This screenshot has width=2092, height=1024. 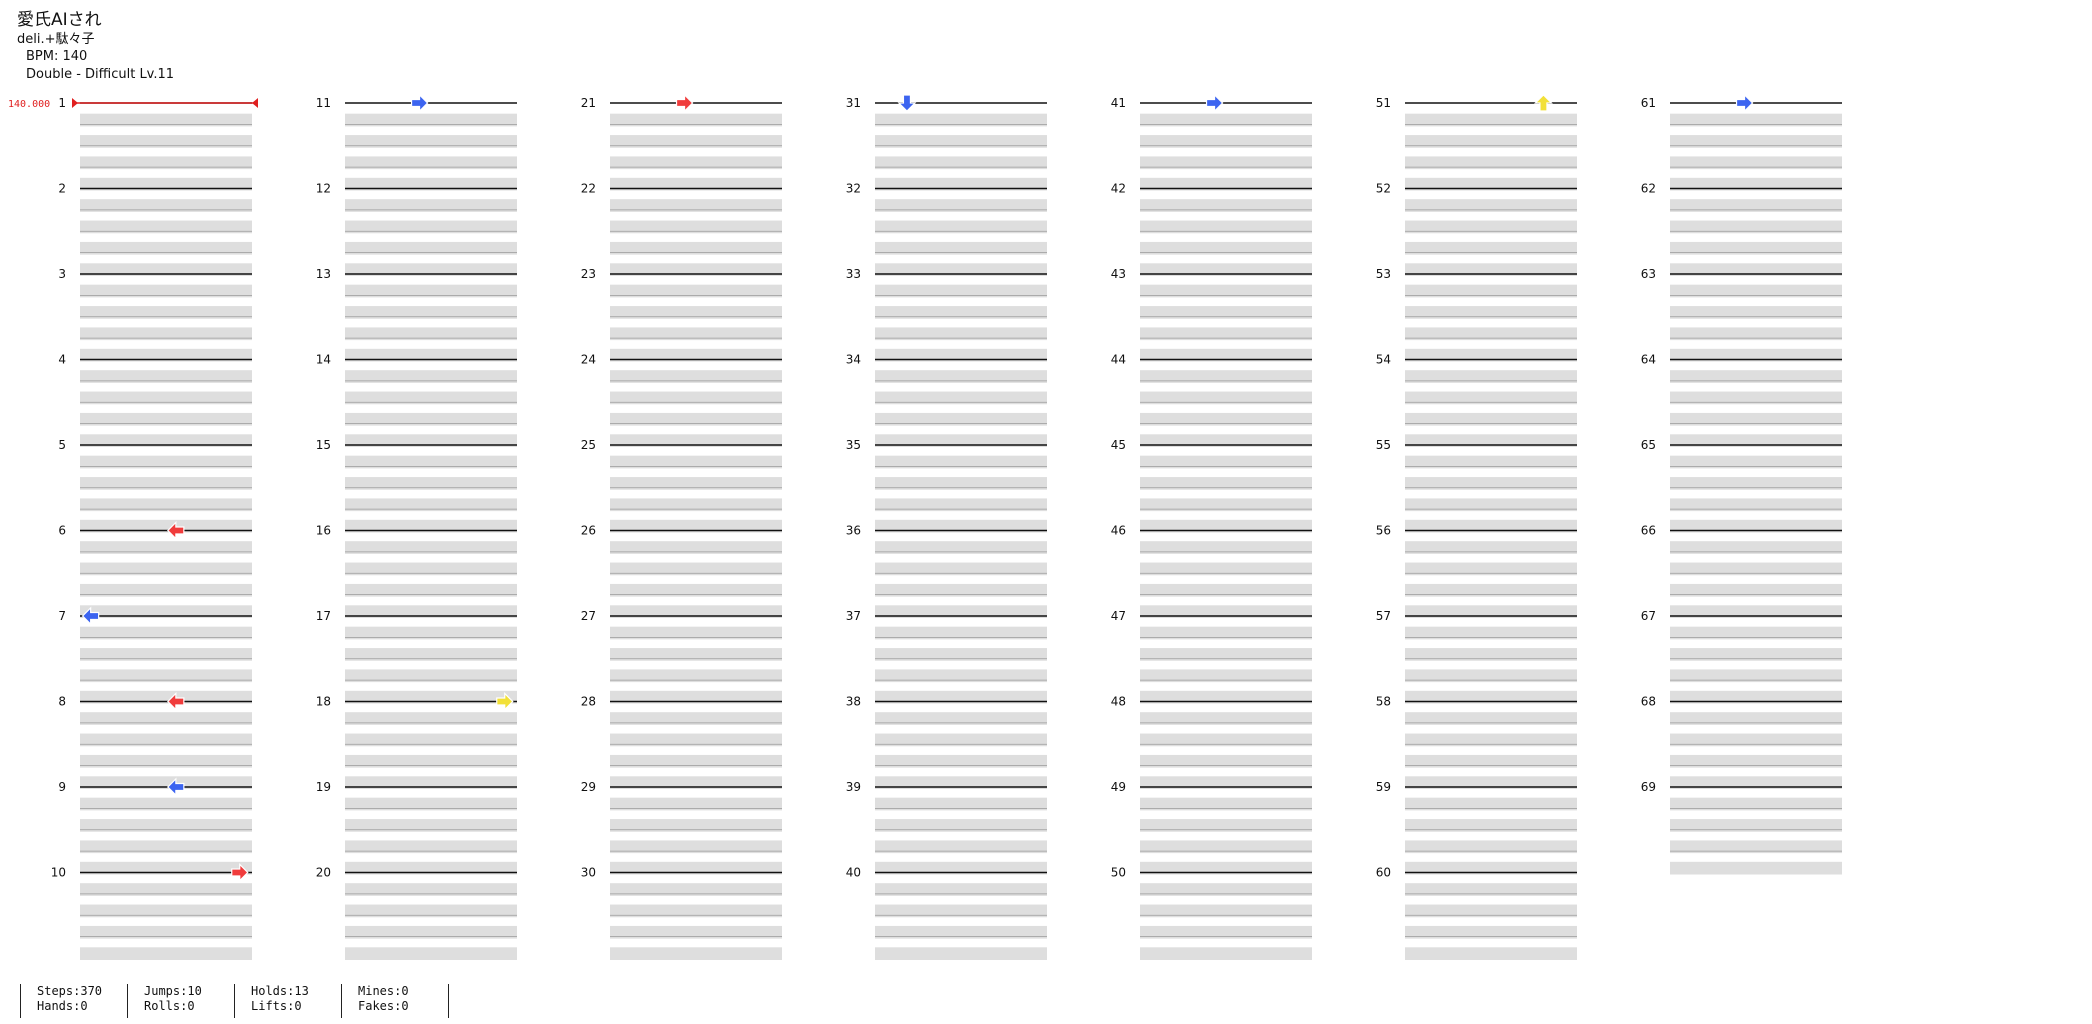 What do you see at coordinates (588, 103) in the screenshot?
I see `measure-number: 21` at bounding box center [588, 103].